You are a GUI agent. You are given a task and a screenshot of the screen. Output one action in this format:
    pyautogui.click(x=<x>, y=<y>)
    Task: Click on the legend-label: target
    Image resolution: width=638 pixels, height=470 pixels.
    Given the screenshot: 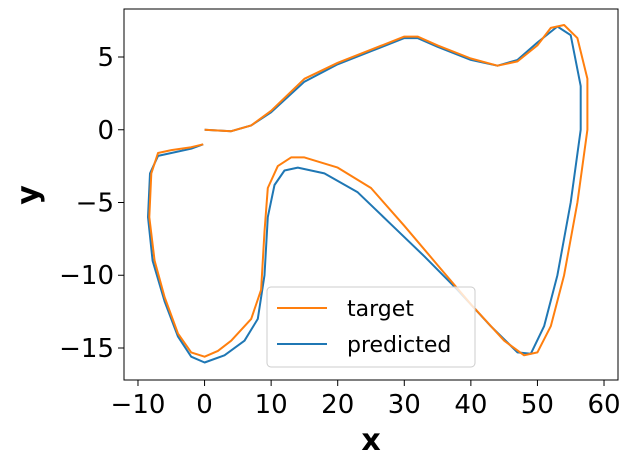 What is the action you would take?
    pyautogui.click(x=380, y=309)
    